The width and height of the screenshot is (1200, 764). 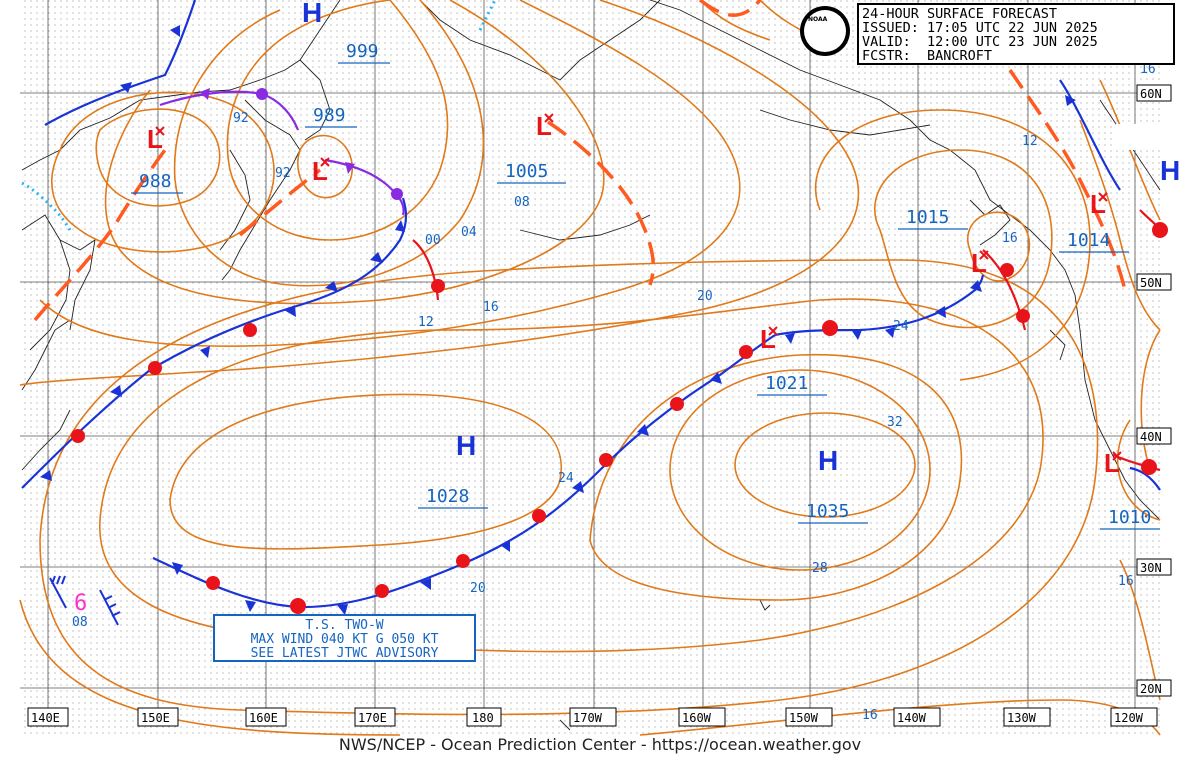 I want to click on lon-label: 140E, so click(x=45, y=718).